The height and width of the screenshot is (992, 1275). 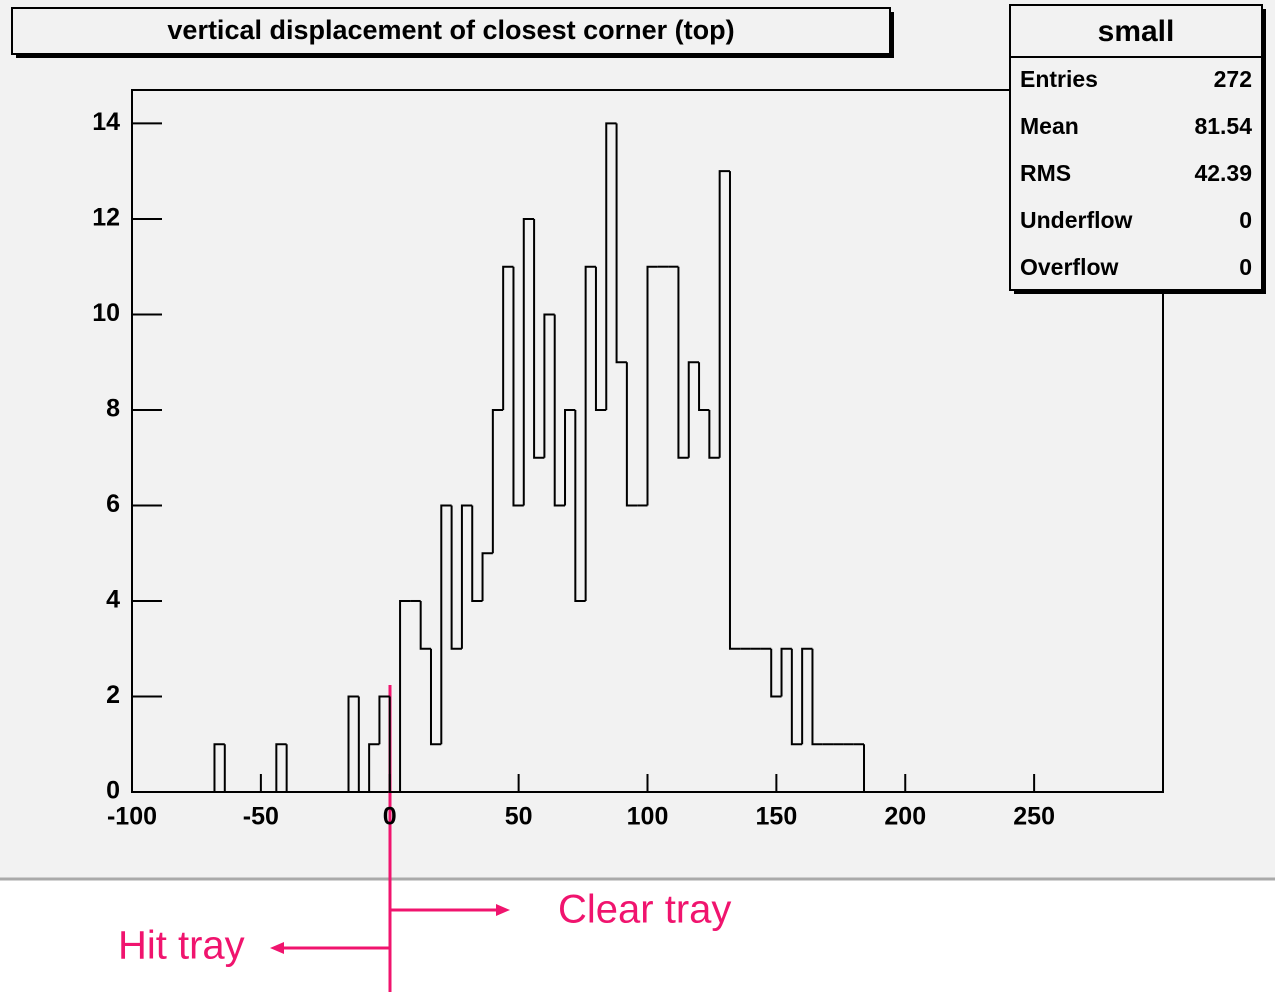 What do you see at coordinates (905, 817) in the screenshot?
I see `x-tick-label: 200` at bounding box center [905, 817].